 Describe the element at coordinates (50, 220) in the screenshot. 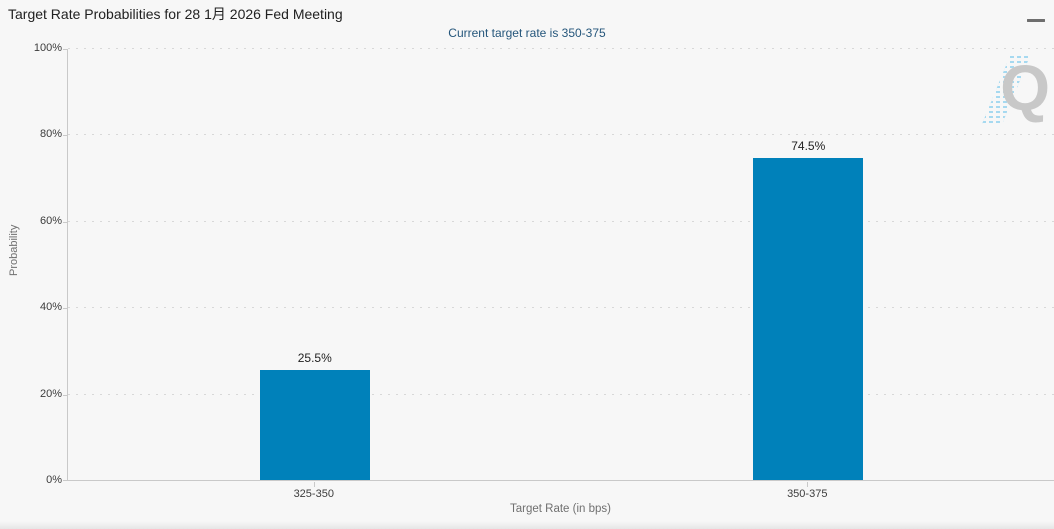

I see `y-tick-label: 60%` at that location.